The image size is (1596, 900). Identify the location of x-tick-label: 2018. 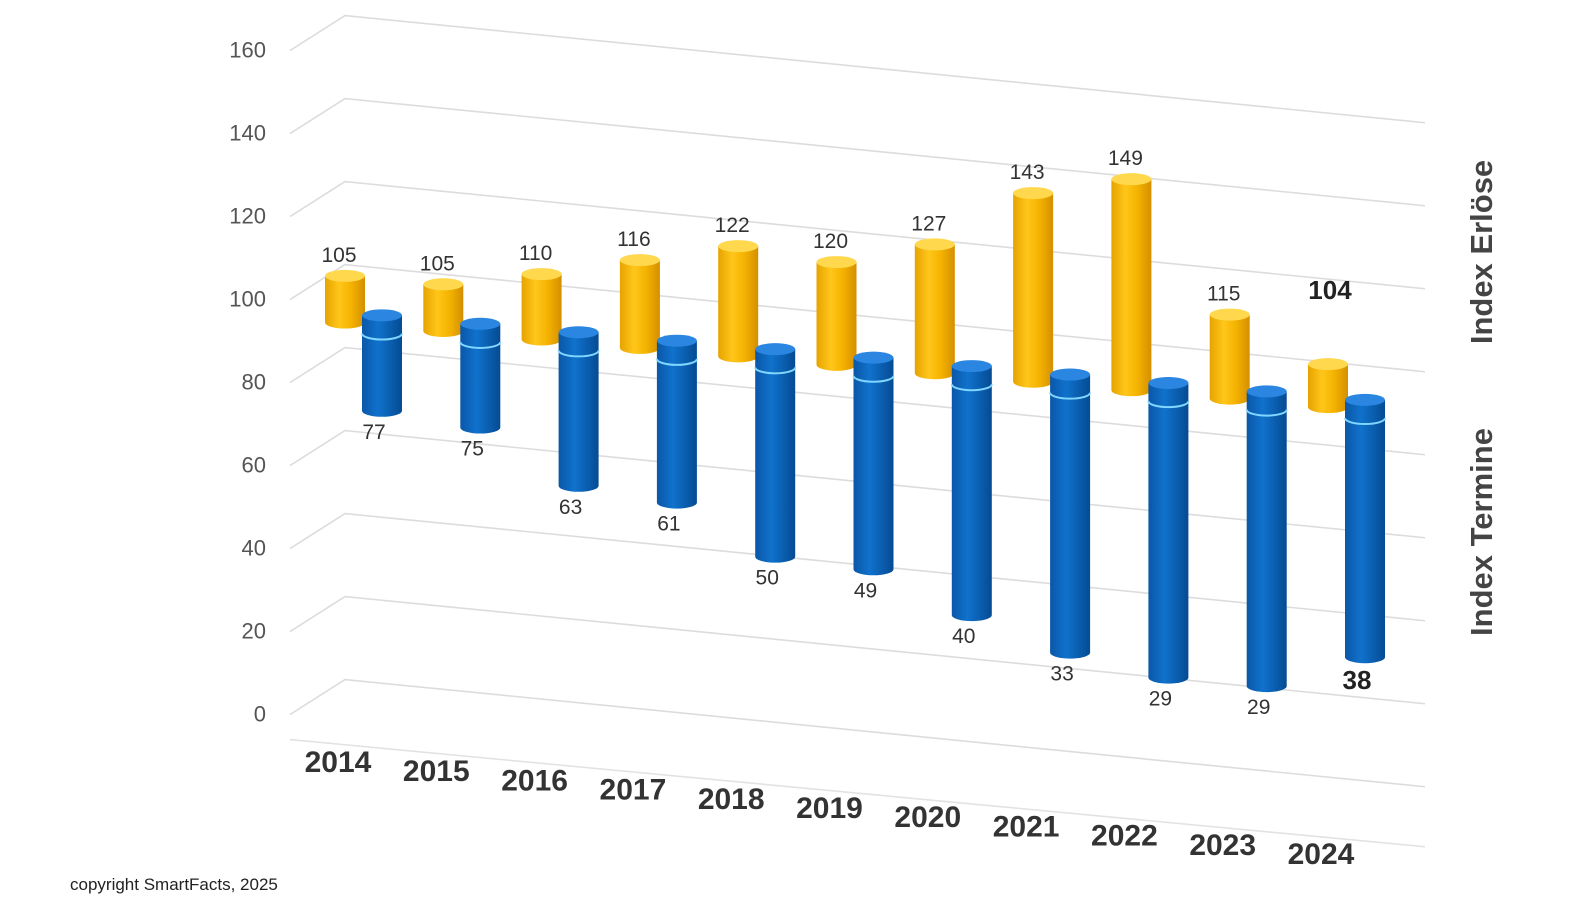
(731, 799).